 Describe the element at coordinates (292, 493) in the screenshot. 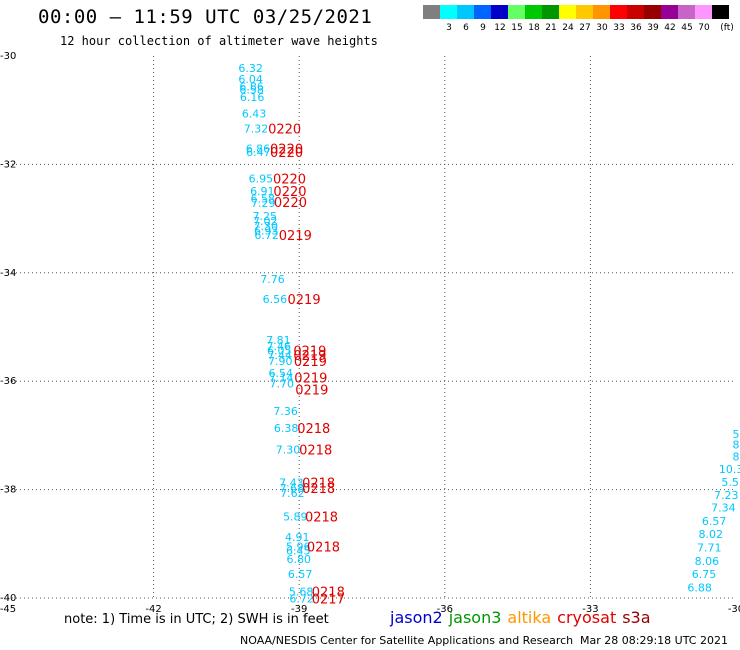

I see `wave-height-label: 7.62` at that location.